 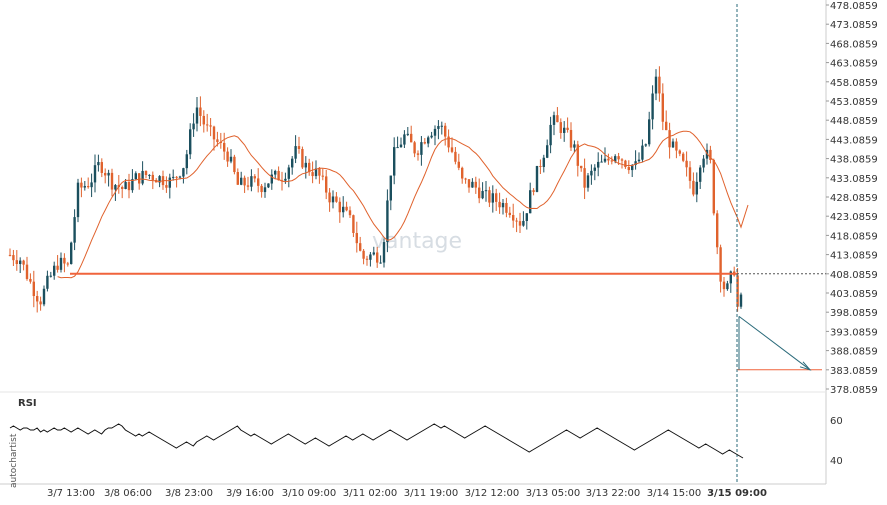 What do you see at coordinates (14, 460) in the screenshot?
I see `autochartist-label: autochartist` at bounding box center [14, 460].